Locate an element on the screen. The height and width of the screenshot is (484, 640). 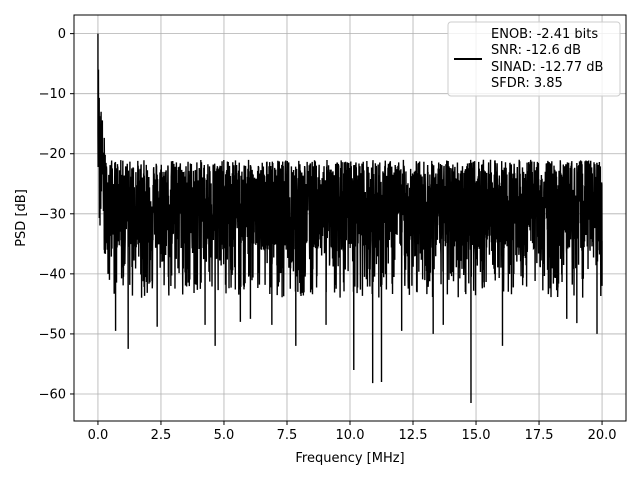
x-tick-label: 5.0 is located at coordinates (224, 435).